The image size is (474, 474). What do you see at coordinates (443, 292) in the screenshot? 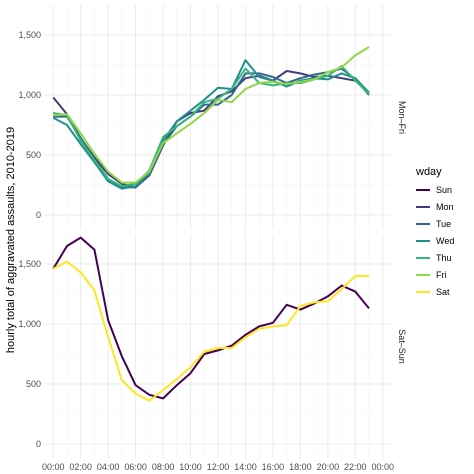
I see `legend-label: Sat` at bounding box center [443, 292].